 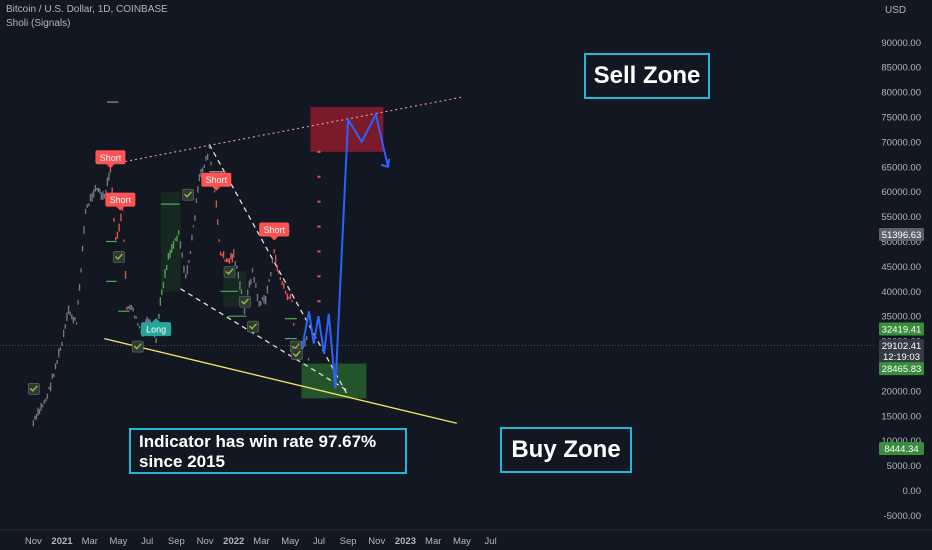 What do you see at coordinates (901, 391) in the screenshot?
I see `y-tick-label: 20000.00` at bounding box center [901, 391].